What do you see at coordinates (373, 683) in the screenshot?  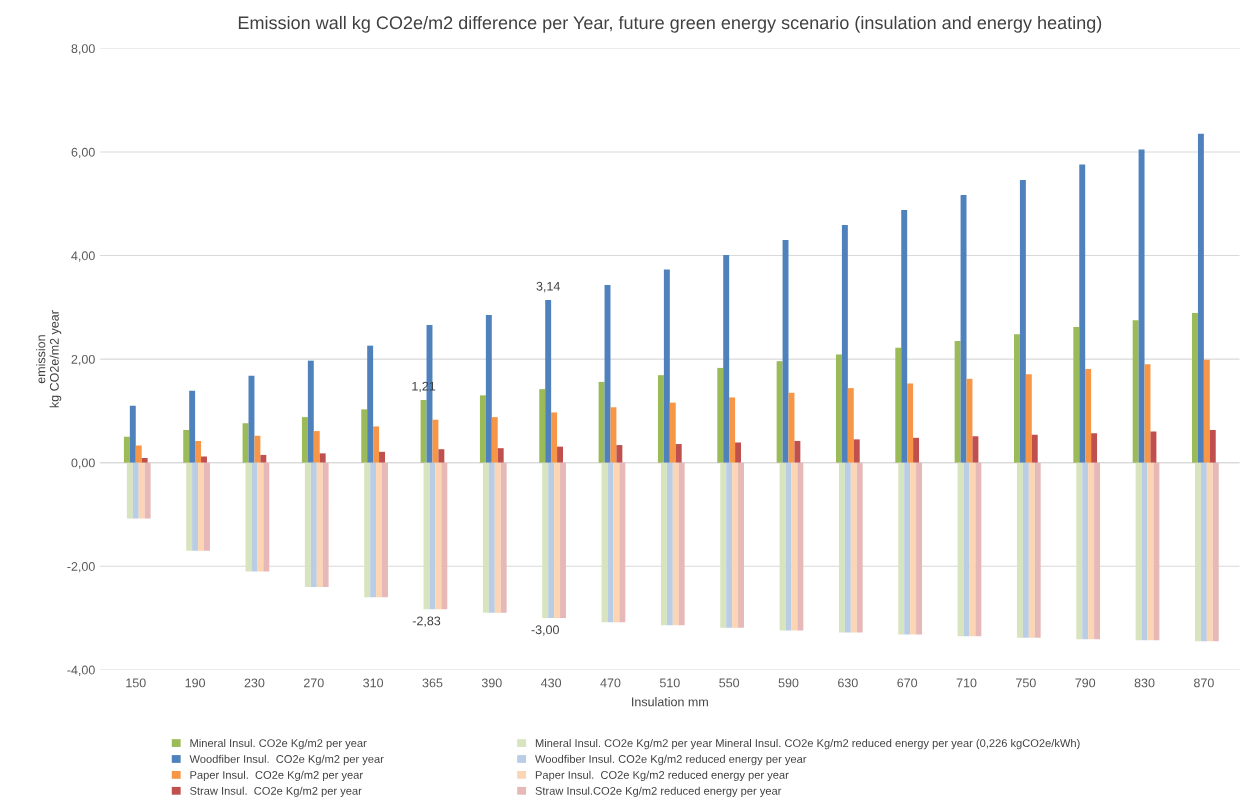 I see `x-tick-label: 310` at bounding box center [373, 683].